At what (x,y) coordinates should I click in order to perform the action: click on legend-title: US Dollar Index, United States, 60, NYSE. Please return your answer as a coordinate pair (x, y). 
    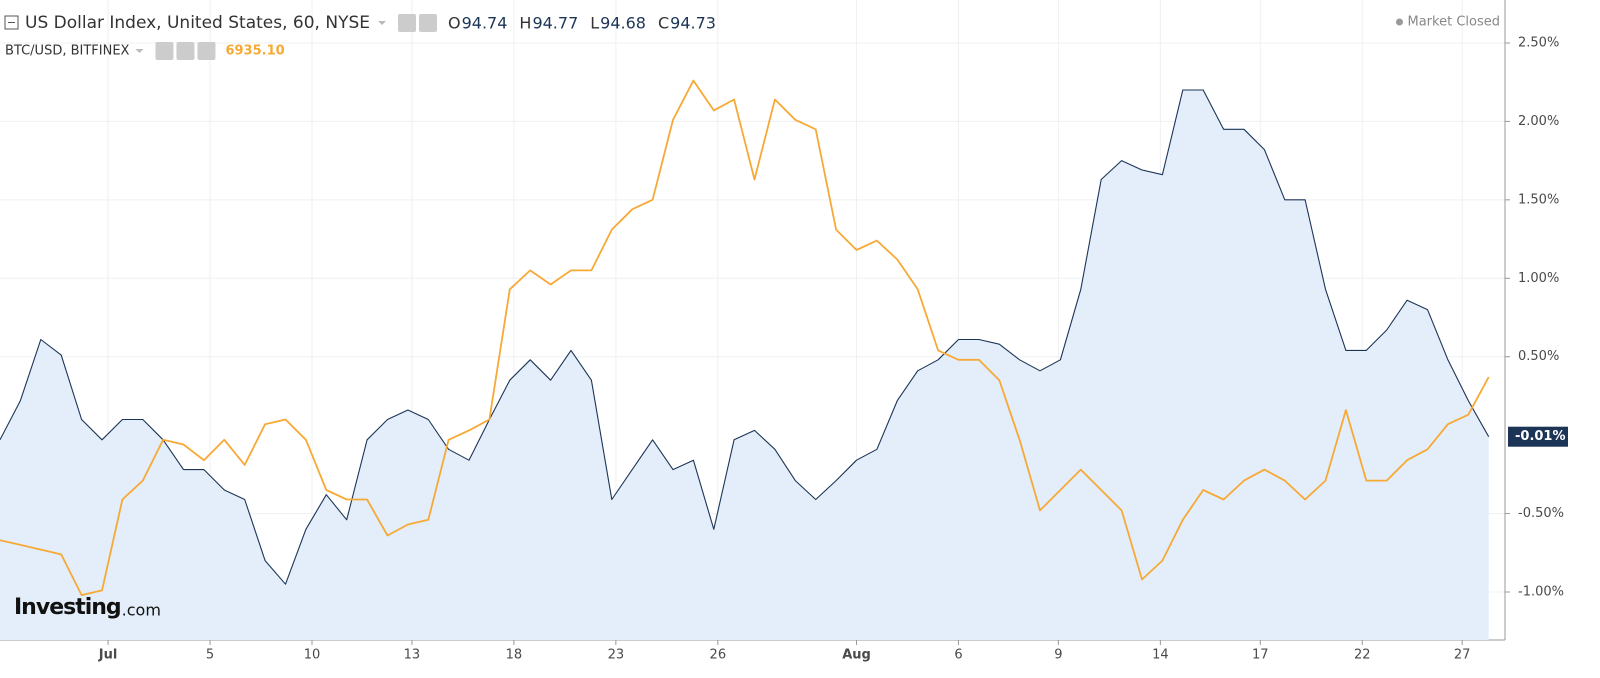
    Looking at the image, I should click on (197, 23).